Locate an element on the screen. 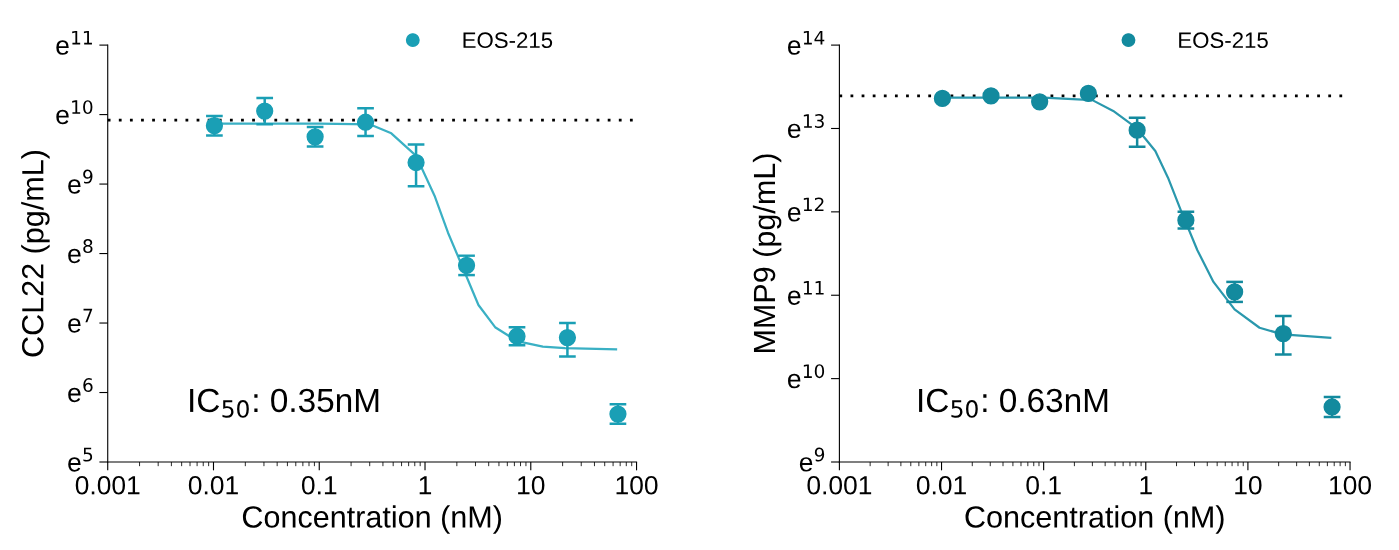 This screenshot has width=1399, height=550. annotation: IC$_{50}$: 0.63nM is located at coordinates (1013, 403).